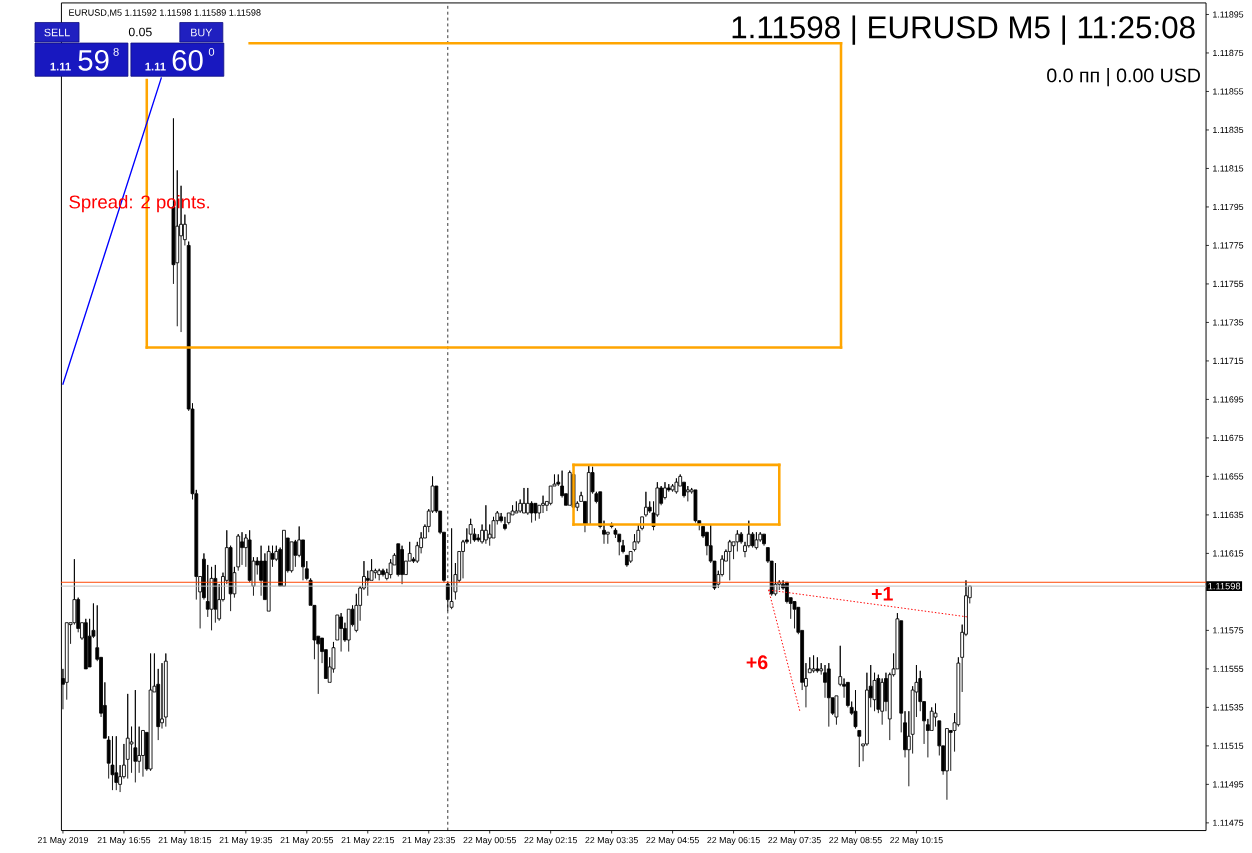 This screenshot has height=853, width=1252. I want to click on y-tick-label: 1.11515, so click(1228, 745).